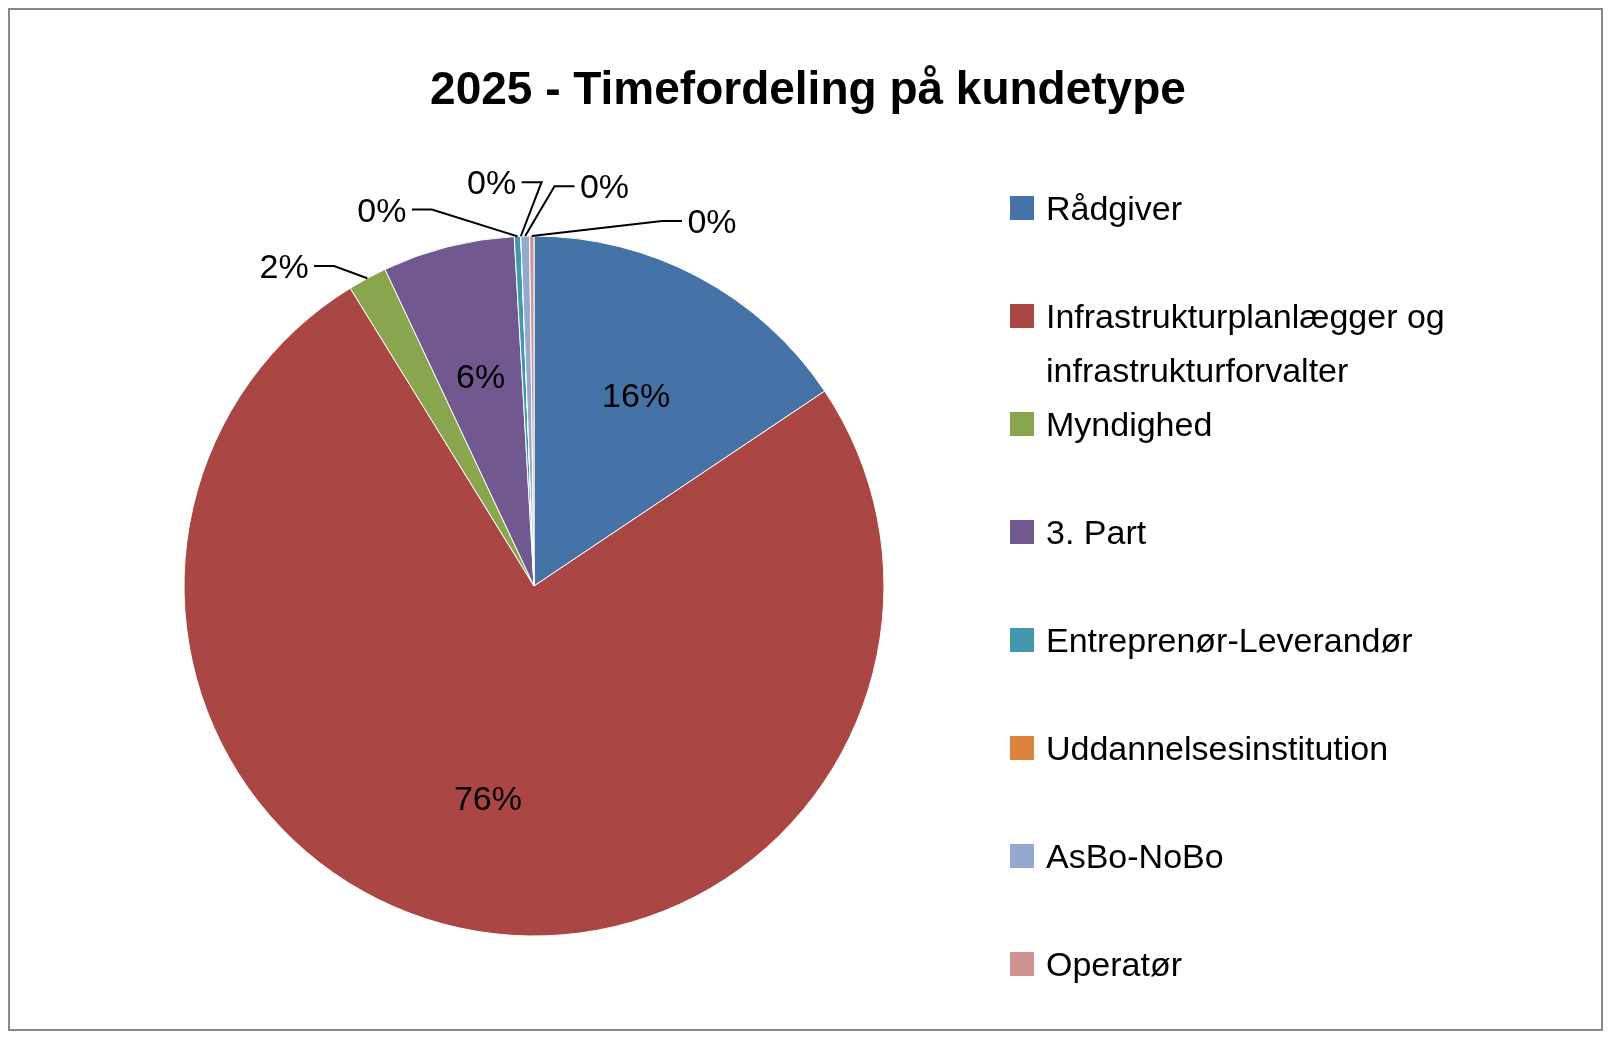 The height and width of the screenshot is (1039, 1611). I want to click on legend-label: Uddannelsesinstitution, so click(1217, 748).